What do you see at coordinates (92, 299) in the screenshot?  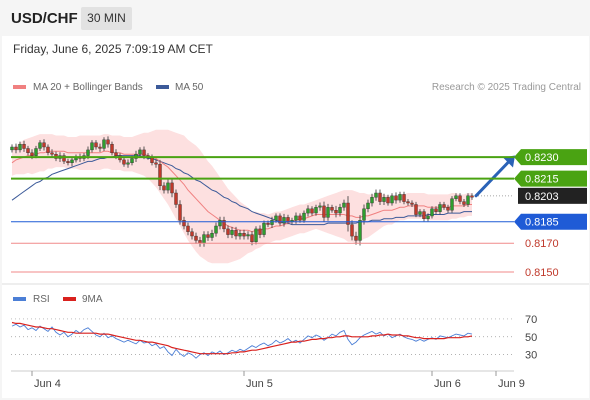 I see `ma9-legend-label: 9MA` at bounding box center [92, 299].